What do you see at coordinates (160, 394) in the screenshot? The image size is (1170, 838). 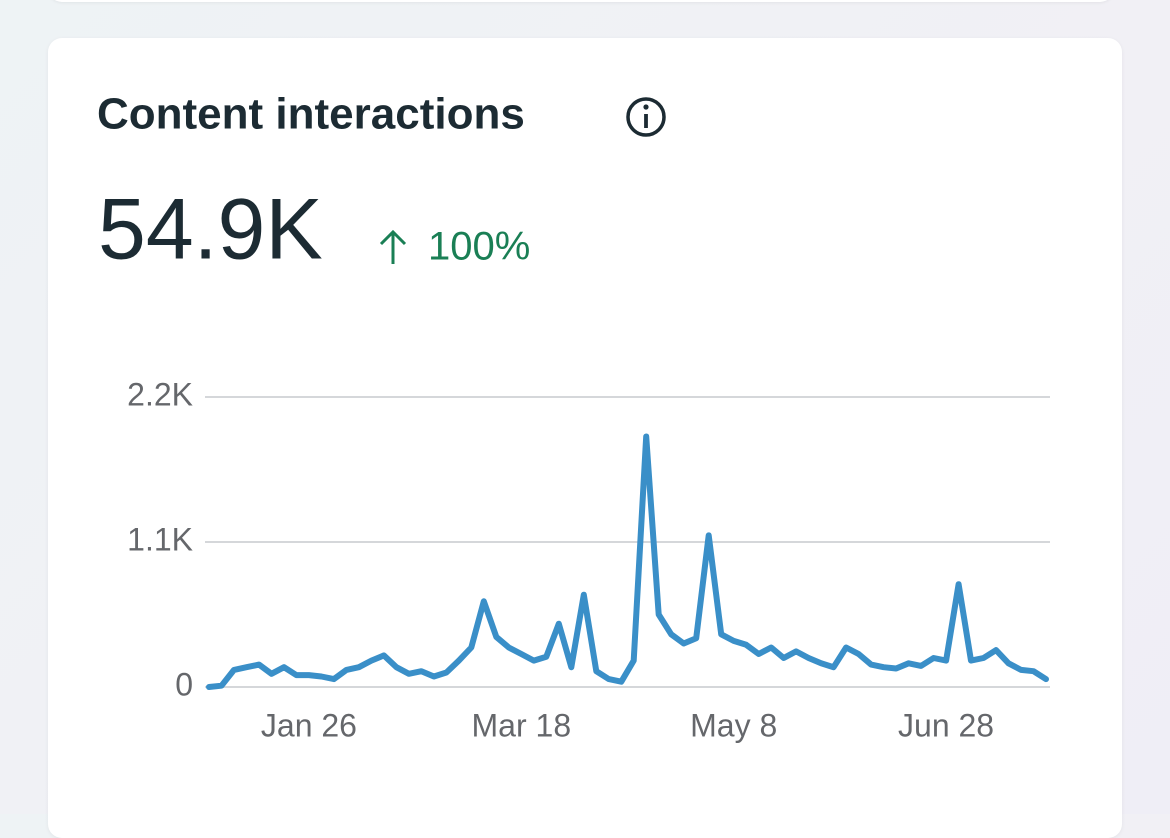 I see `y-tick-label: 2.2K` at bounding box center [160, 394].